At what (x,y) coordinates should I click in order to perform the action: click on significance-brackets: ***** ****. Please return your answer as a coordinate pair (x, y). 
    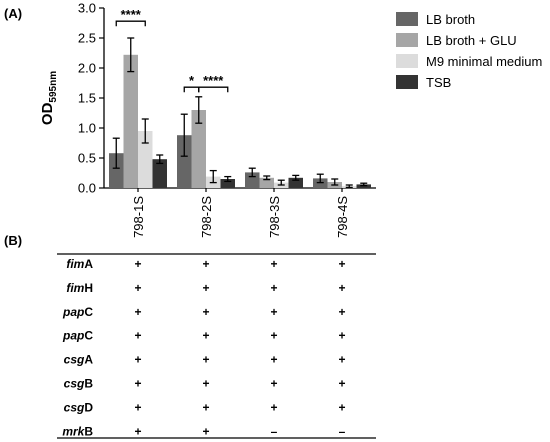
    Looking at the image, I should click on (172, 50).